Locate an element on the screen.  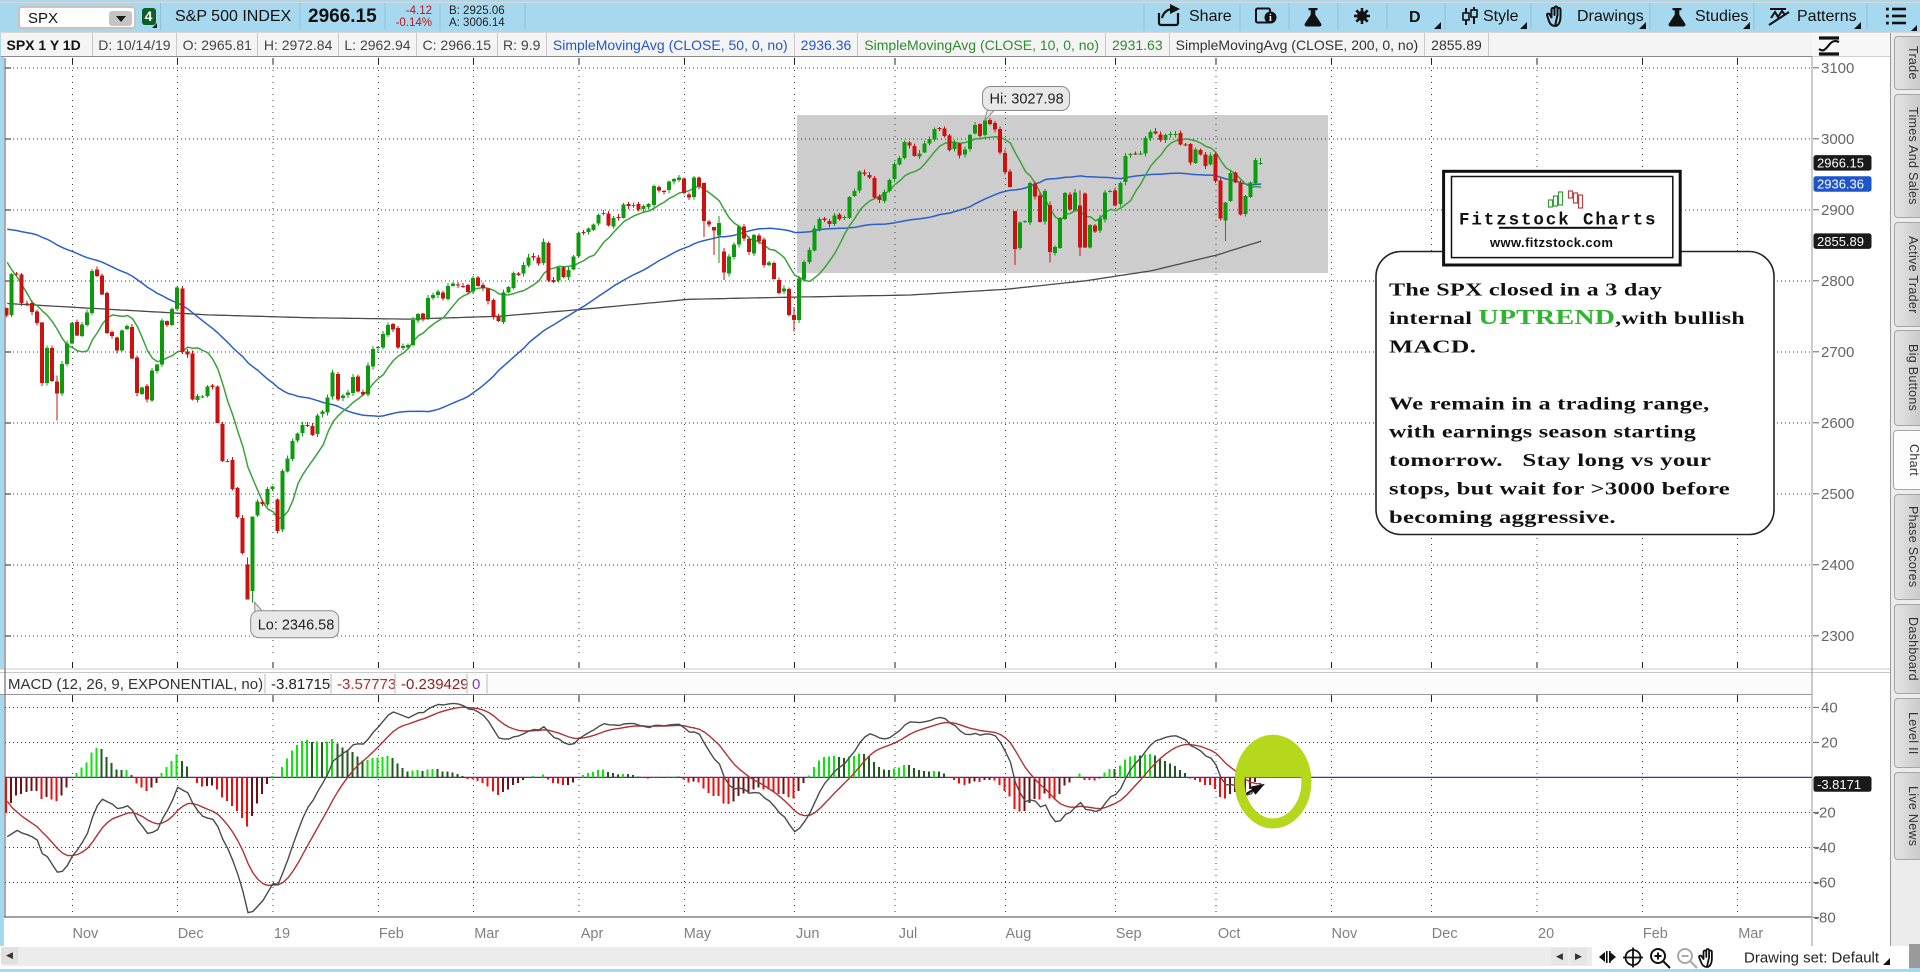
svg-text: D is located at coordinates (1415, 17).